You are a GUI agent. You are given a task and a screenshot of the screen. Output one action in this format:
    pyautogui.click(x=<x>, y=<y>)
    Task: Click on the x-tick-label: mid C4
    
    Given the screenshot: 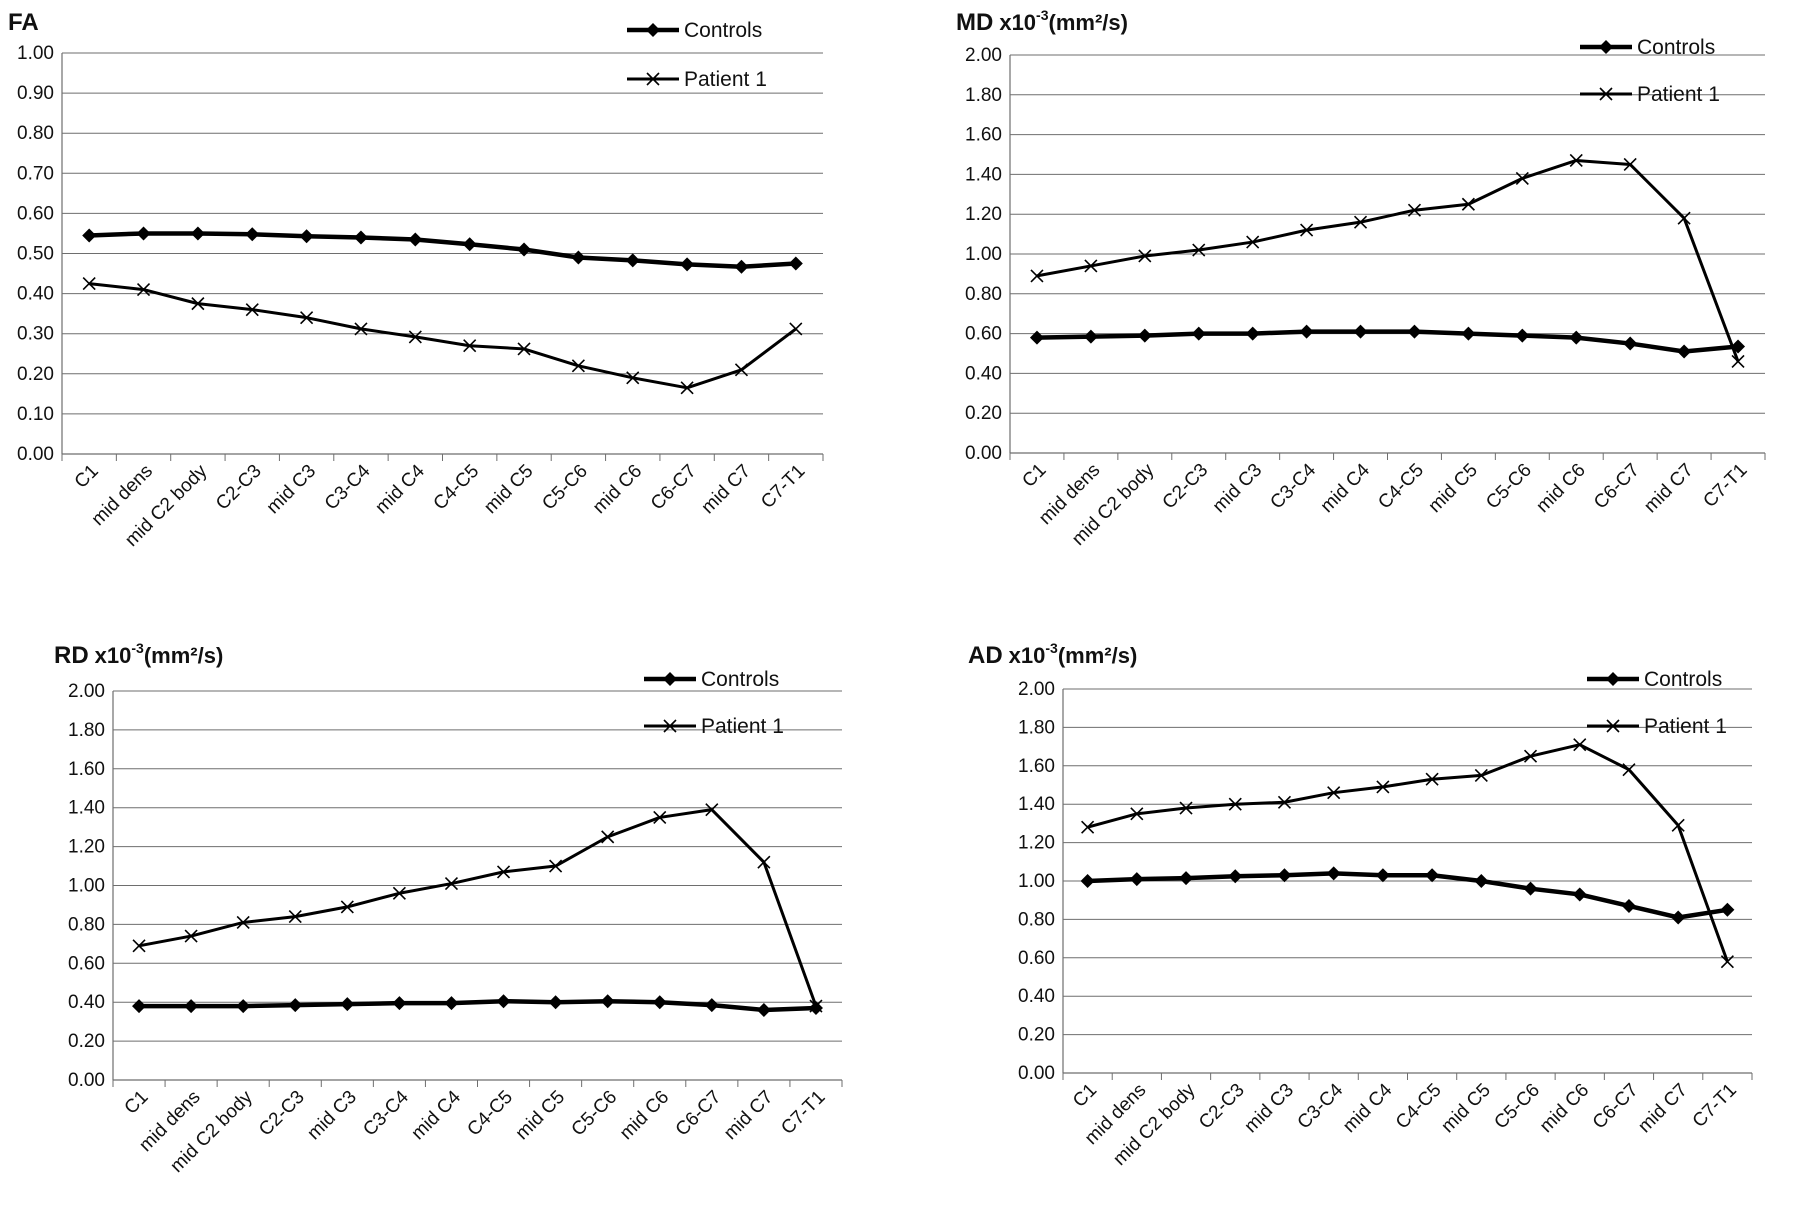 What is the action you would take?
    pyautogui.click(x=1368, y=1108)
    